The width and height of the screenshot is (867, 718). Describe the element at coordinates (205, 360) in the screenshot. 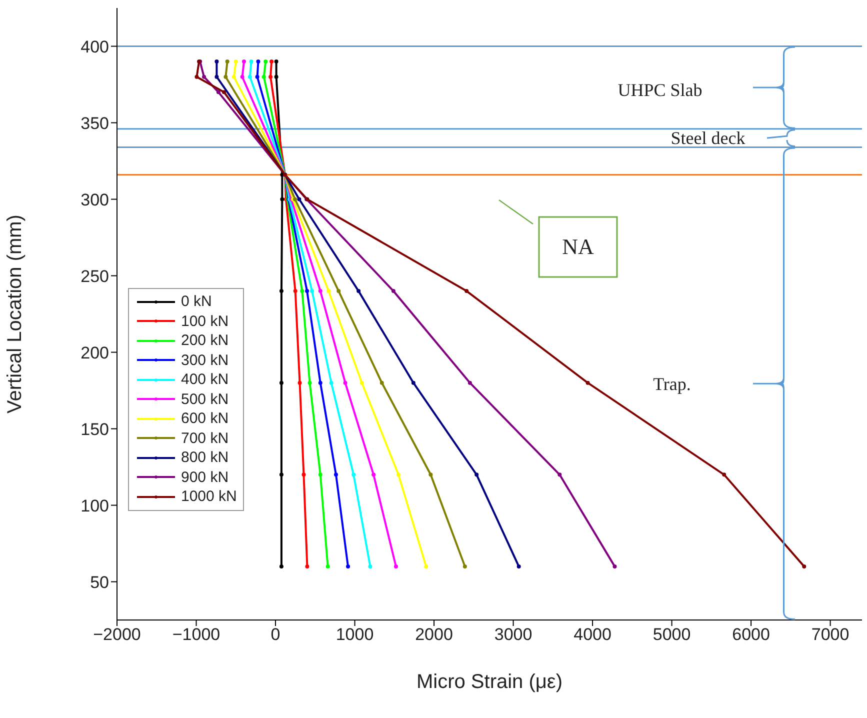

I see `legend-label: 300 kN` at that location.